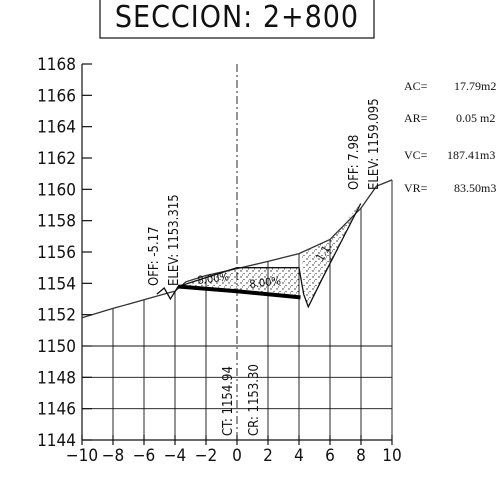 The image size is (498, 495). Describe the element at coordinates (56, 96) in the screenshot. I see `y-tick-label: 1166` at that location.